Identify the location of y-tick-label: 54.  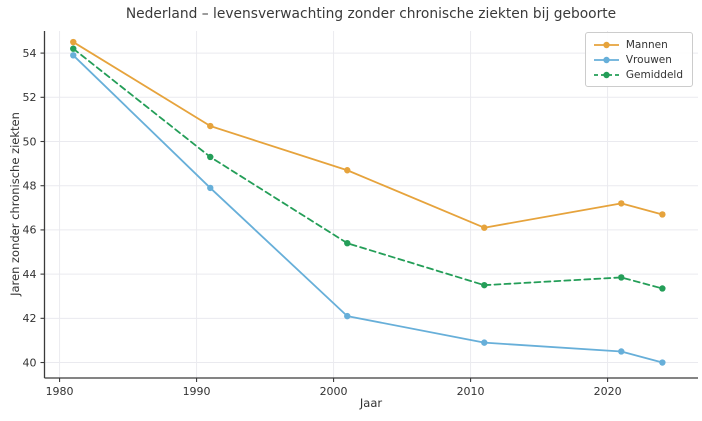
(30, 53).